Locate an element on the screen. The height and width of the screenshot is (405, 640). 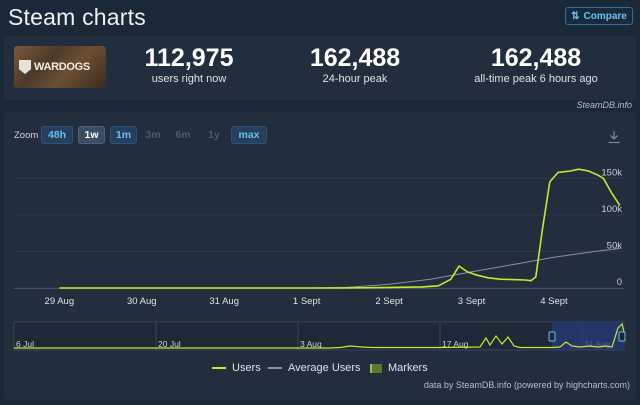
x-tick-label: 2 Sept is located at coordinates (389, 301).